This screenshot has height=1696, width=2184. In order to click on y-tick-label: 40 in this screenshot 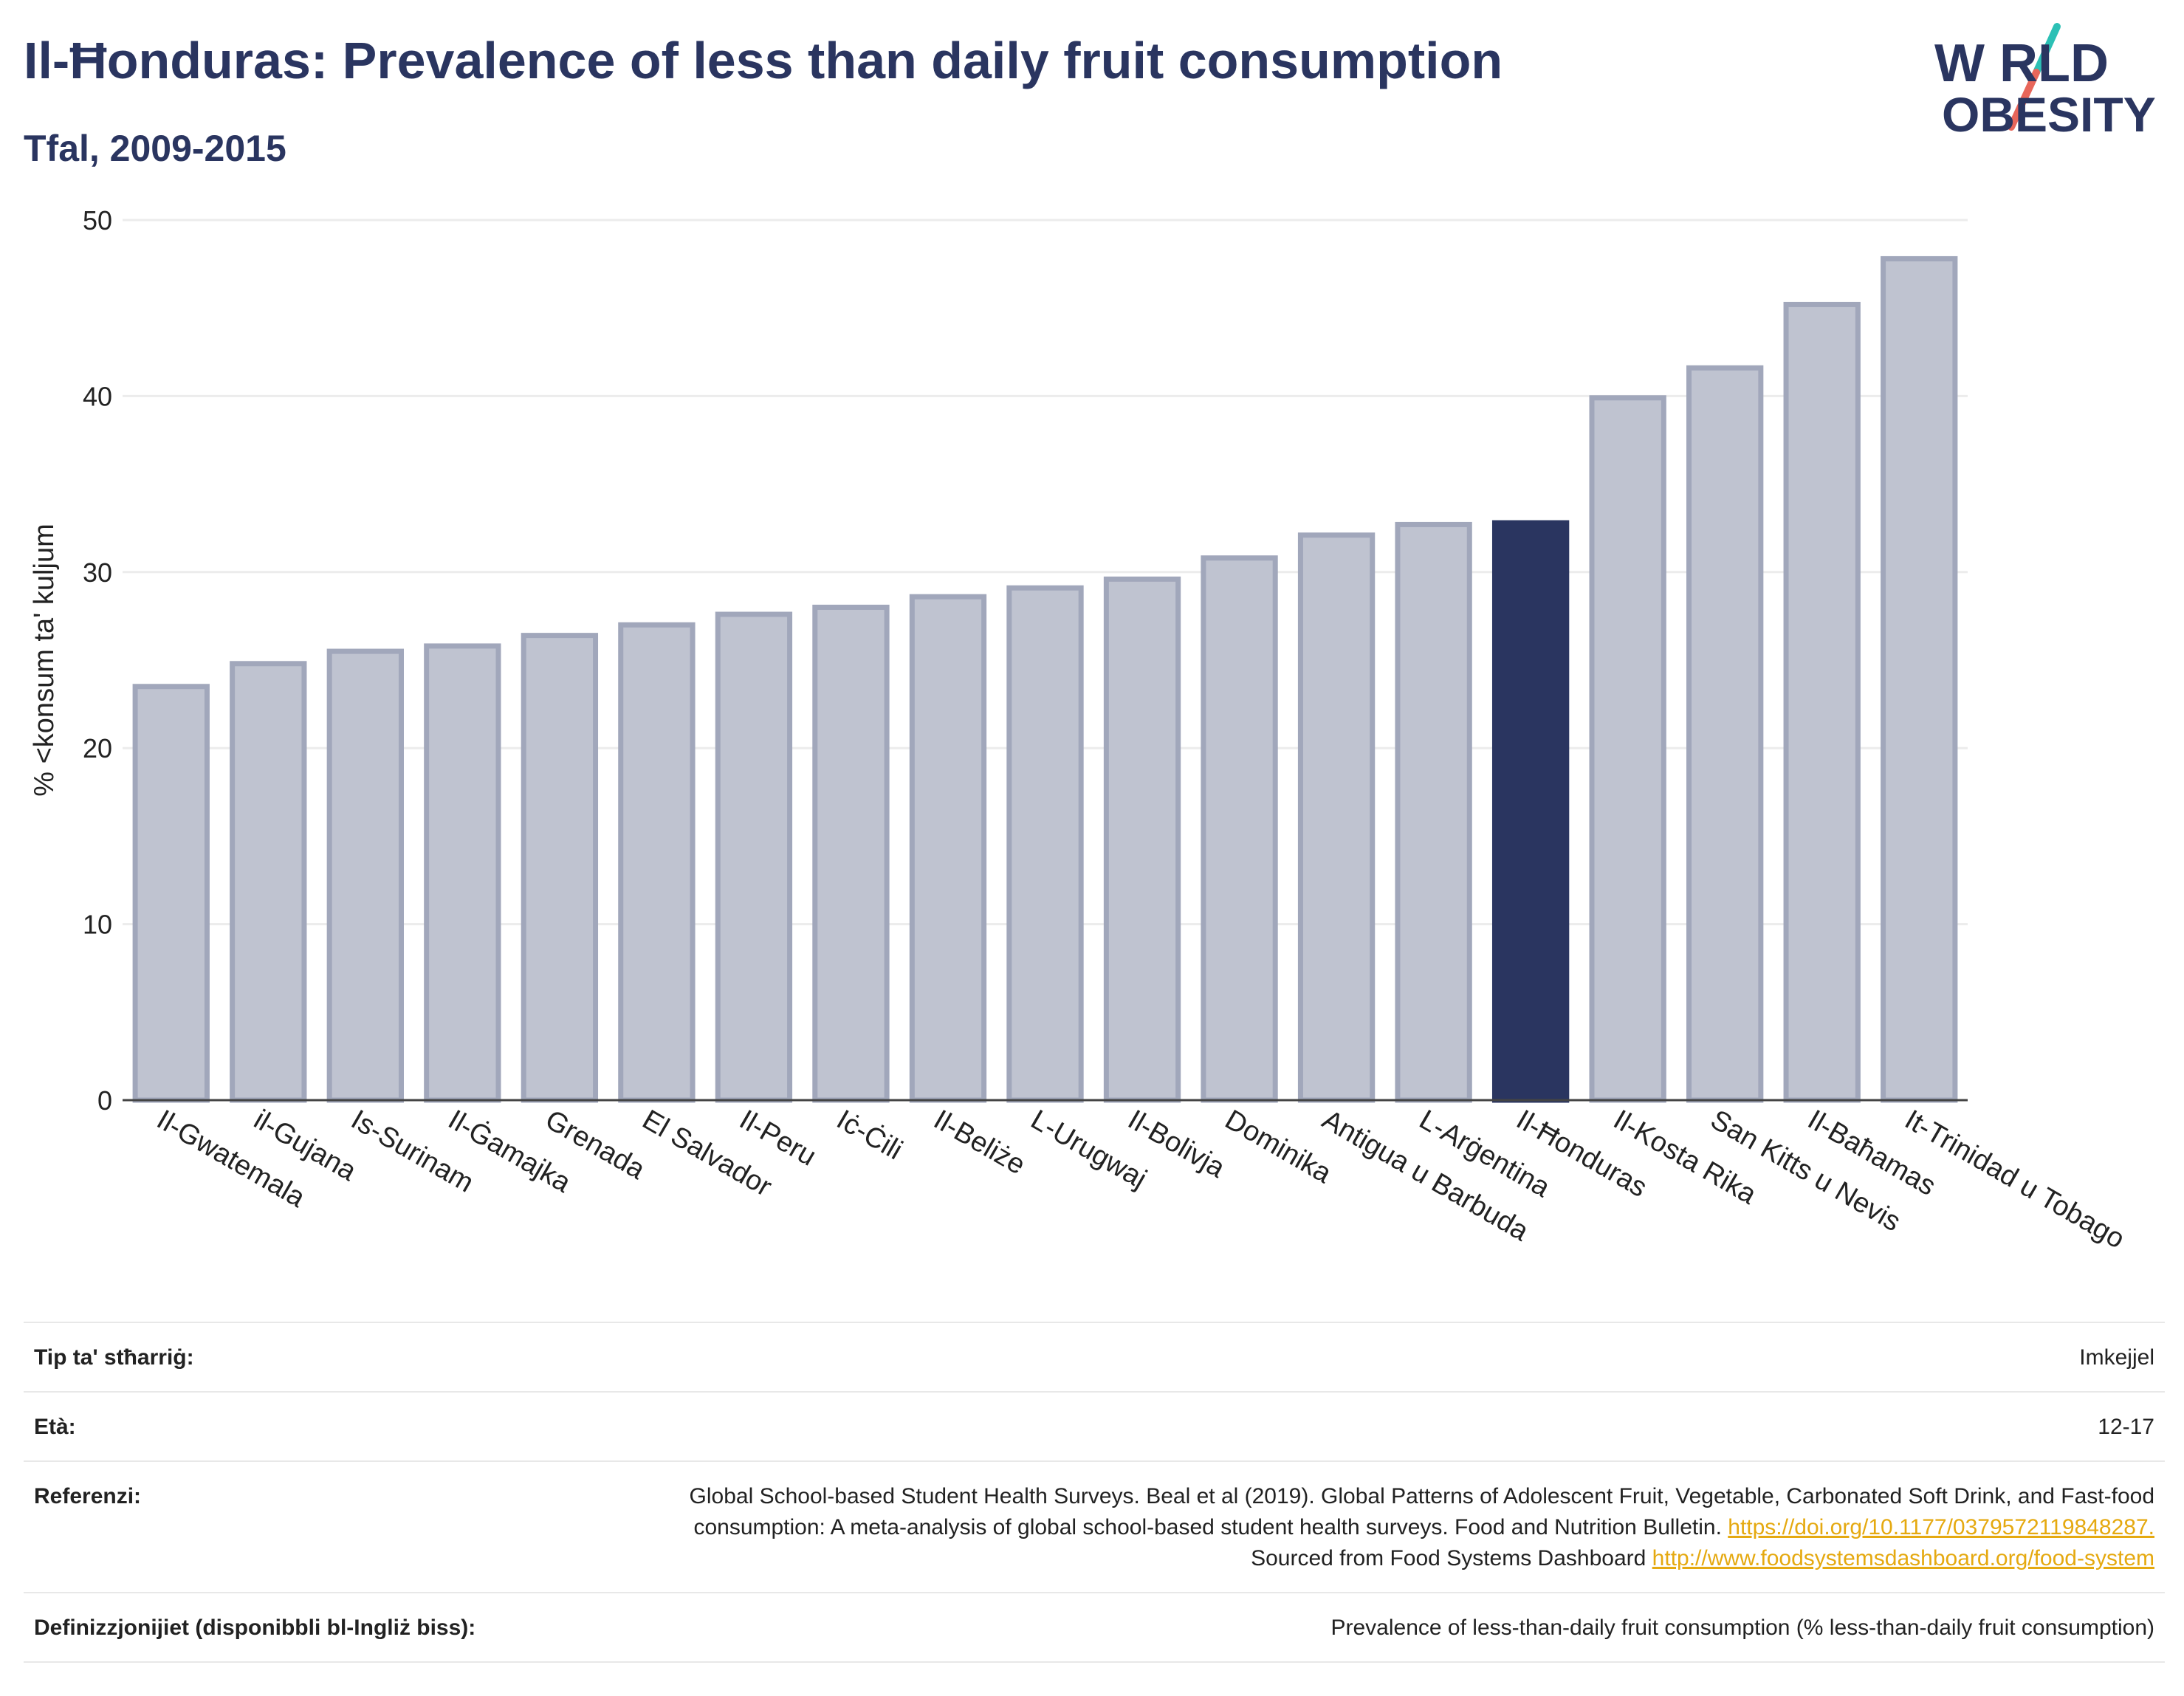, I will do `click(98, 396)`.